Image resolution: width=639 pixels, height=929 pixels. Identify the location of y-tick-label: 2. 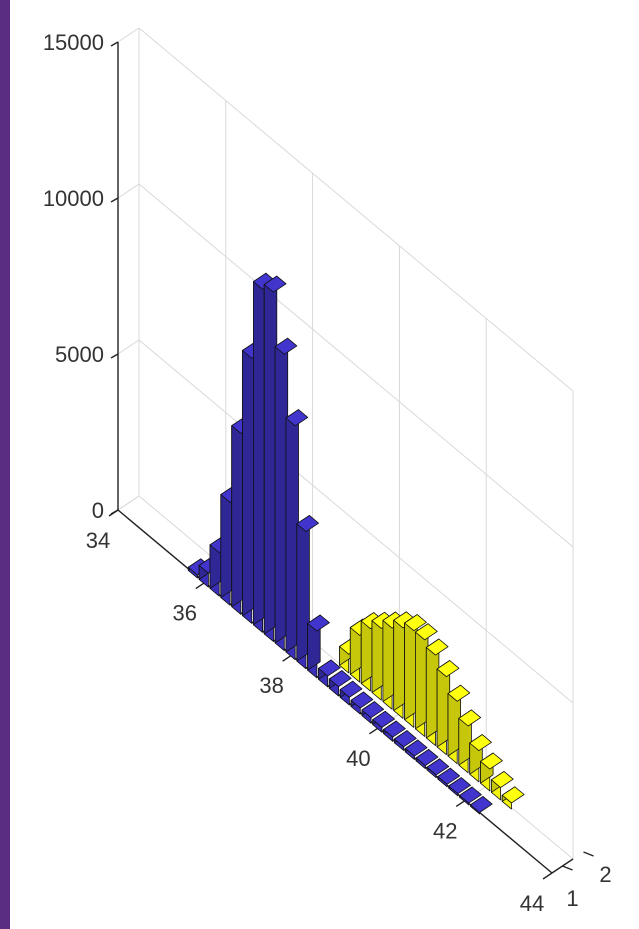
(605, 874).